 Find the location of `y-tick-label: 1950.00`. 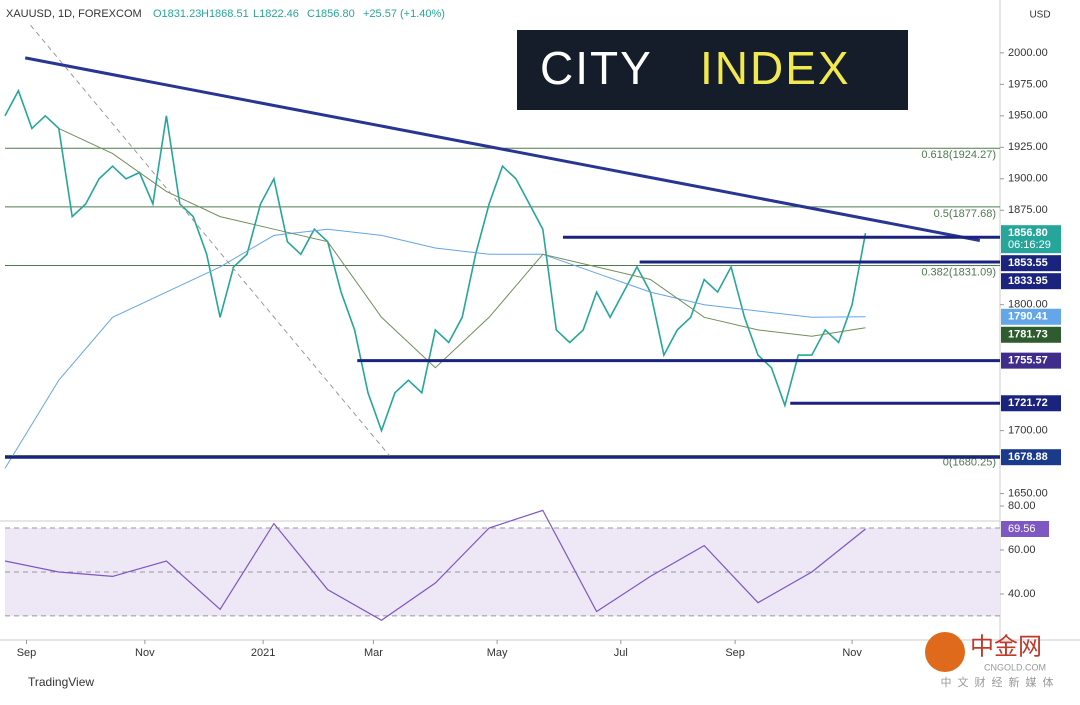

y-tick-label: 1950.00 is located at coordinates (1028, 116).